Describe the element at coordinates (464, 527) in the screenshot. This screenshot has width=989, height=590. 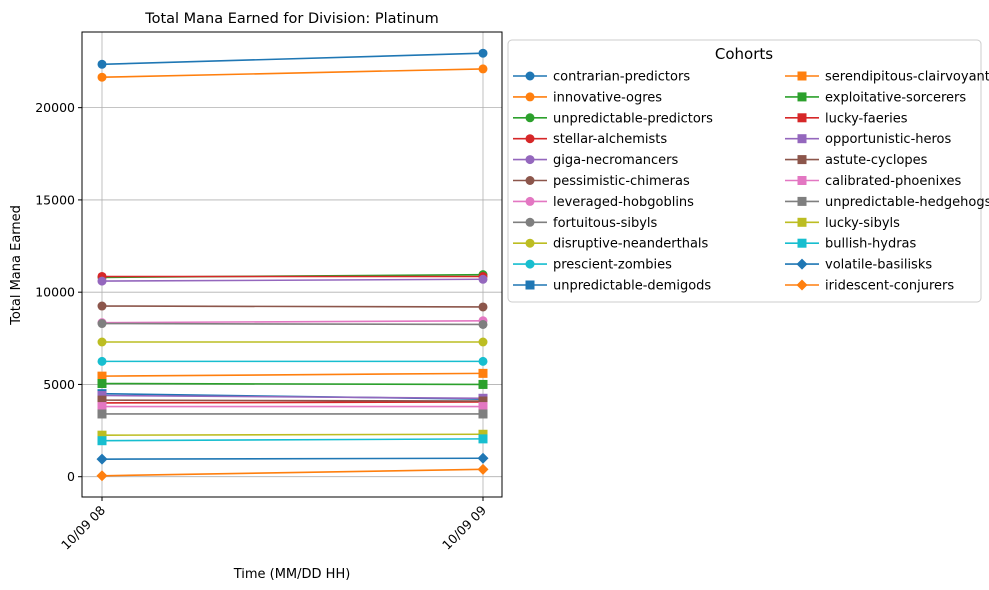
I see `x-tick-label: 10/09 09` at that location.